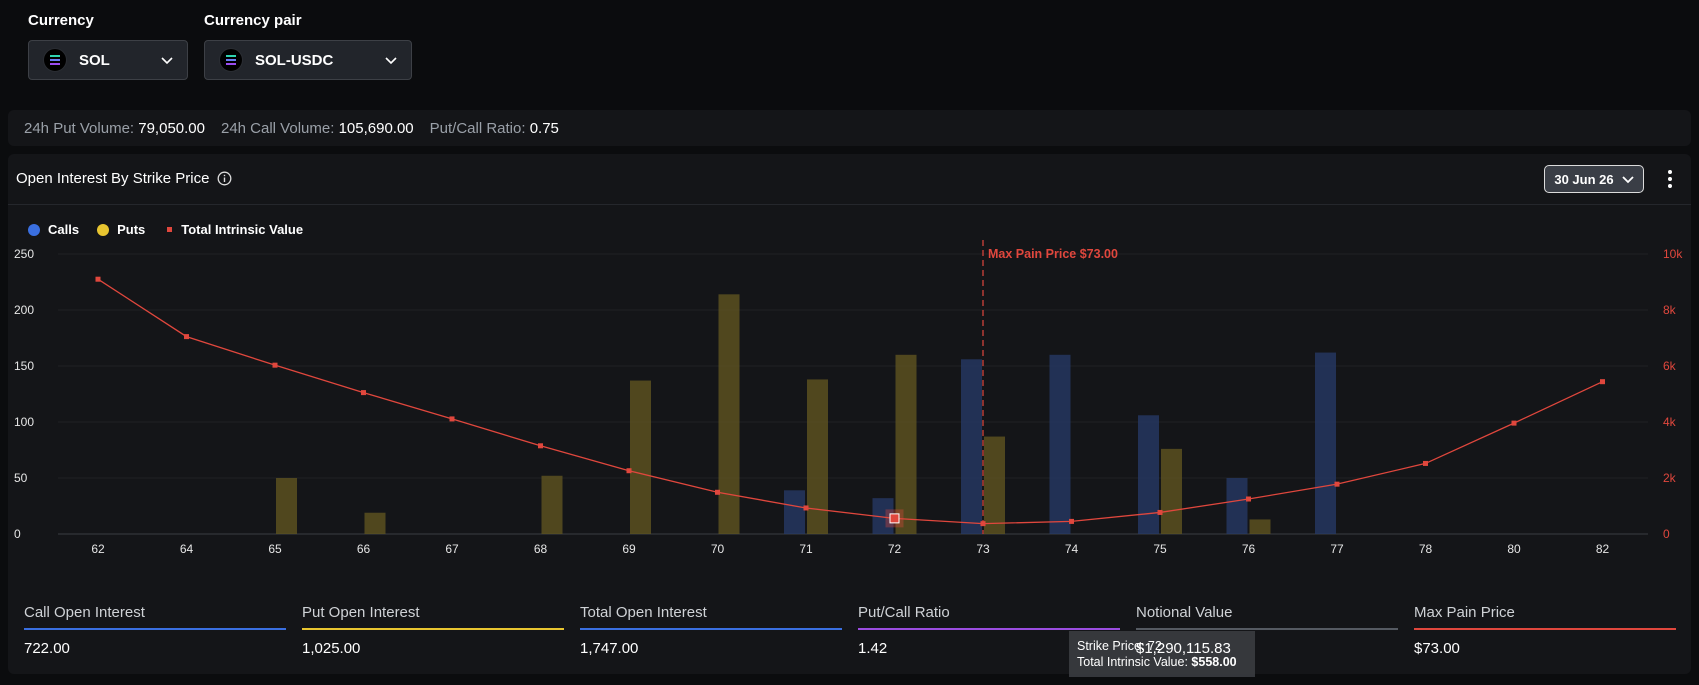 The height and width of the screenshot is (685, 1699). What do you see at coordinates (894, 518) in the screenshot?
I see `intrinsic-point-highlight` at bounding box center [894, 518].